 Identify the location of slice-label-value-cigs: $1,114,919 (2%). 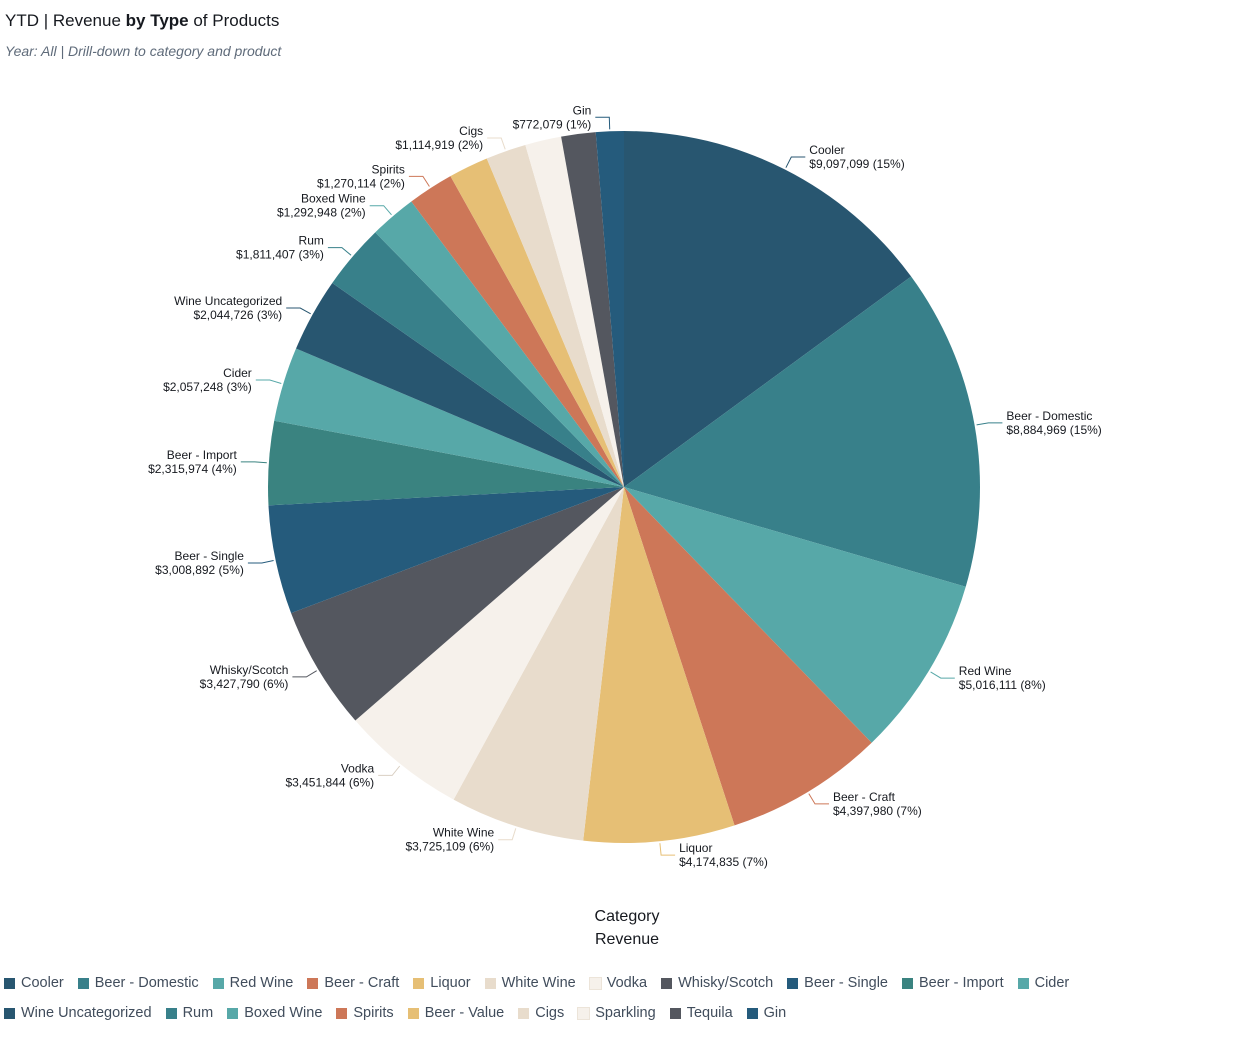
(439, 145).